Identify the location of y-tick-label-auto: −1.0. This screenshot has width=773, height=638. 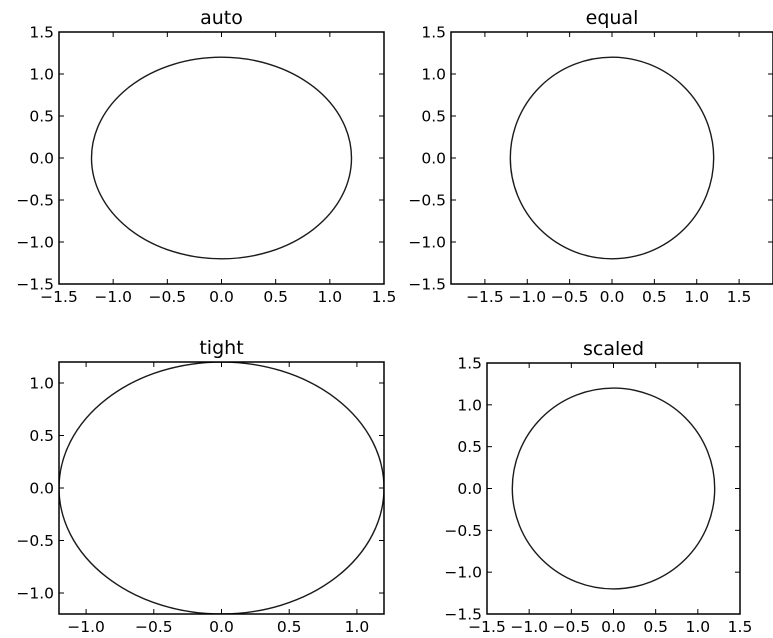
(35, 243).